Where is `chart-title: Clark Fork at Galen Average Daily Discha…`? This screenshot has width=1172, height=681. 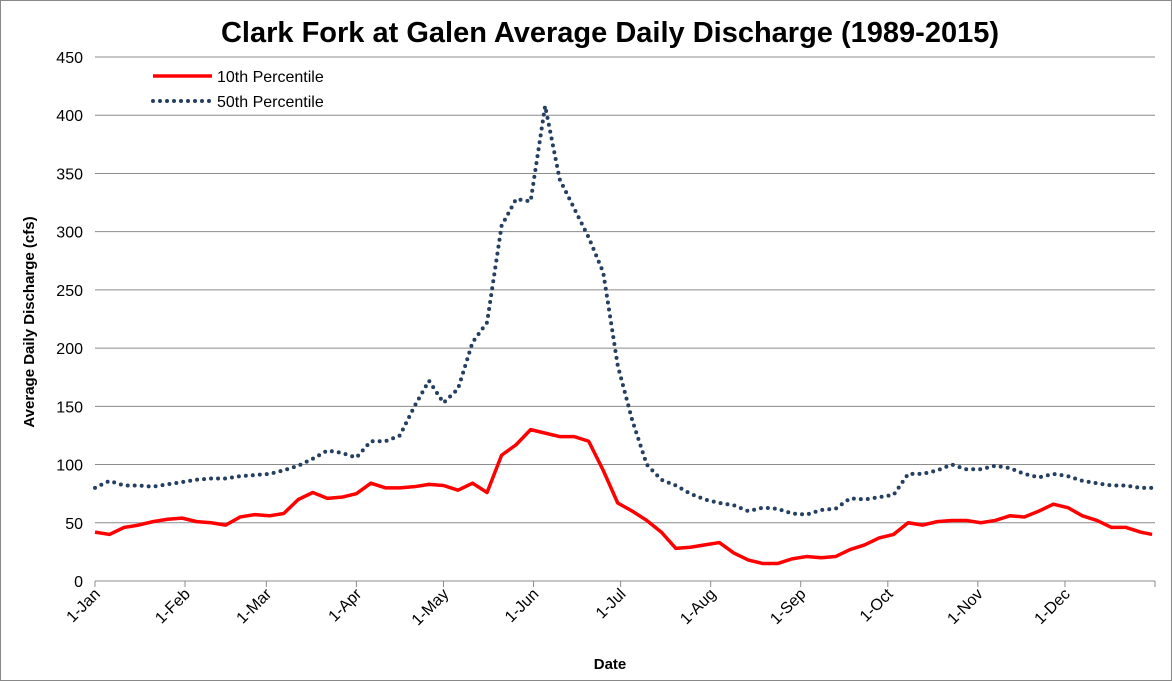 chart-title: Clark Fork at Galen Average Daily Discha… is located at coordinates (610, 33).